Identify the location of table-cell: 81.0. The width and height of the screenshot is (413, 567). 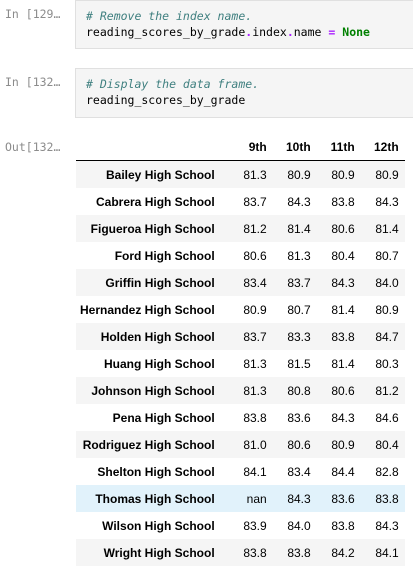
(255, 444).